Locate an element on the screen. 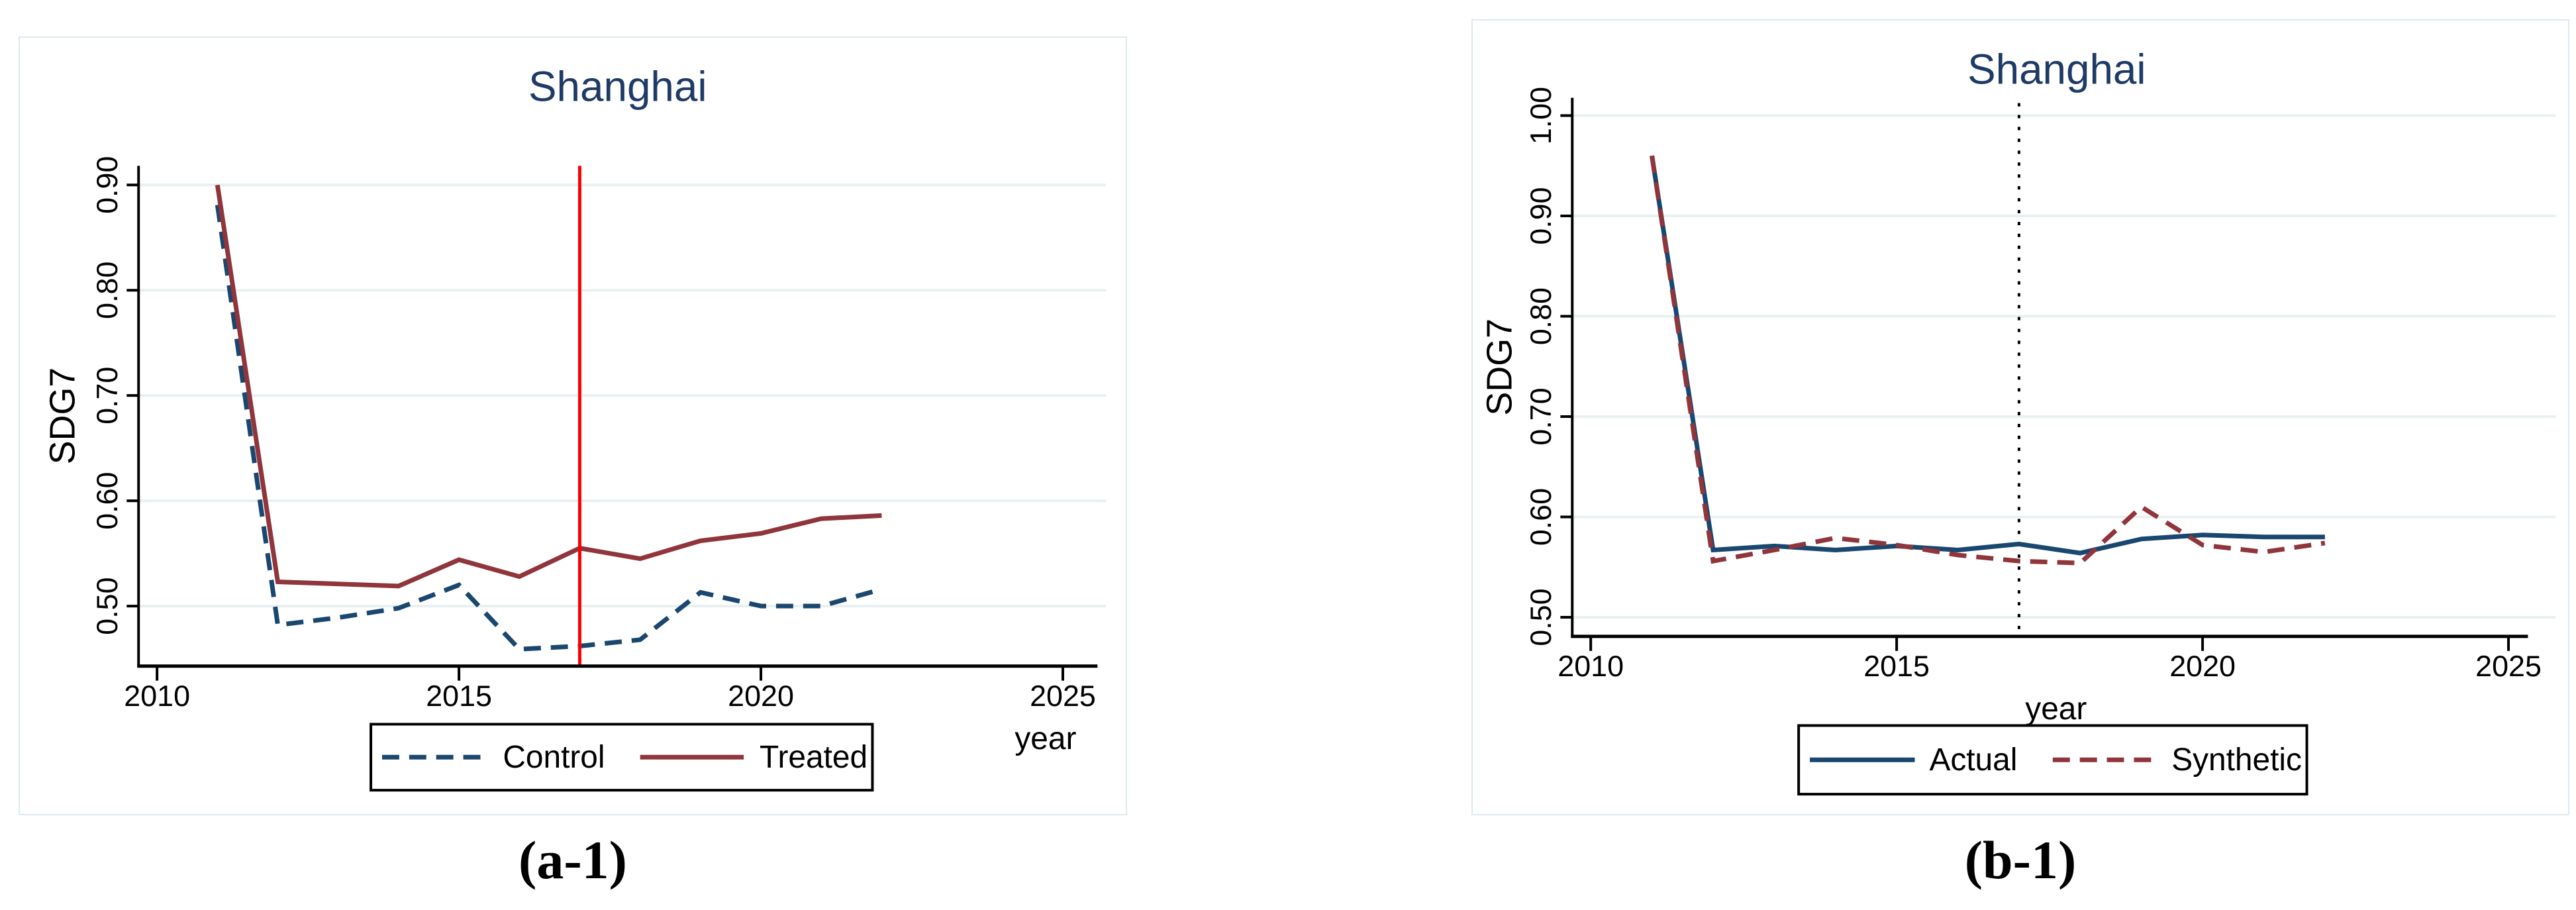 The image size is (2576, 910). legend-label-treated: Treated is located at coordinates (813, 757).